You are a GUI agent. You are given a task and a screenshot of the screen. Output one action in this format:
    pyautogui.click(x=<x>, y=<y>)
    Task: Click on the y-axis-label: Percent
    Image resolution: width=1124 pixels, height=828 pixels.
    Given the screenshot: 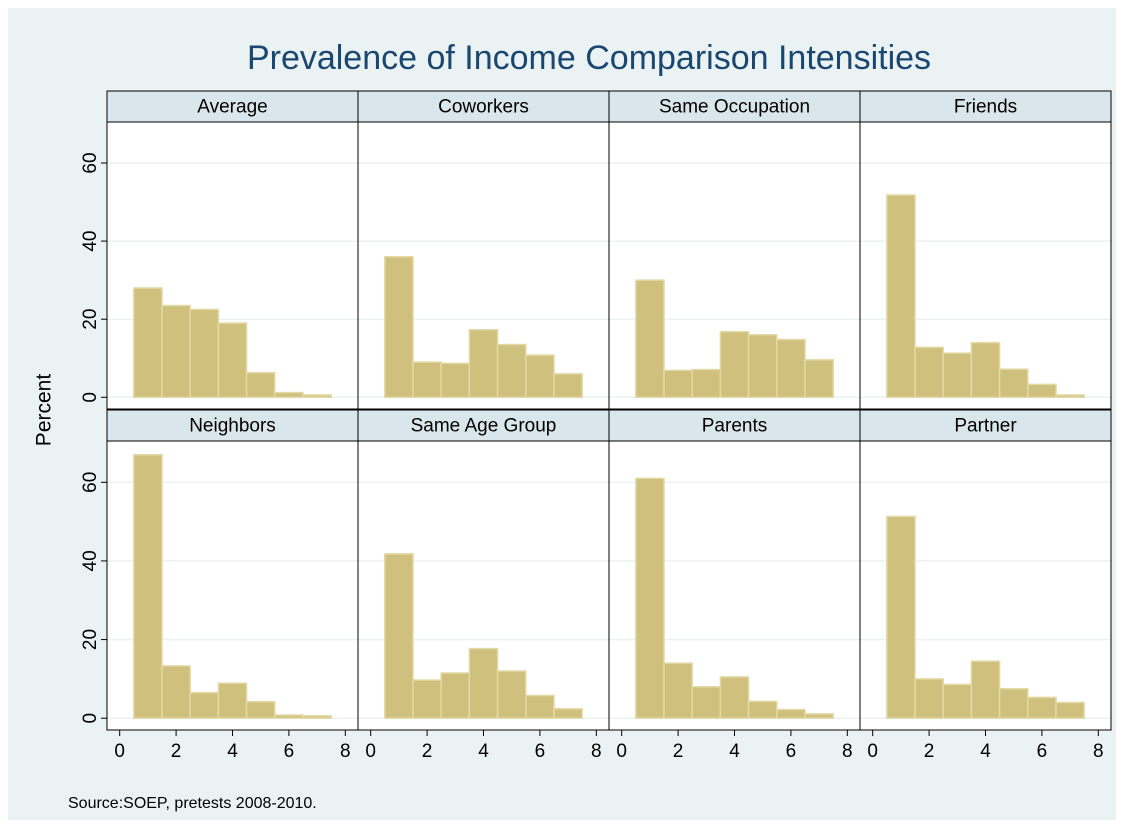 What is the action you would take?
    pyautogui.click(x=44, y=410)
    